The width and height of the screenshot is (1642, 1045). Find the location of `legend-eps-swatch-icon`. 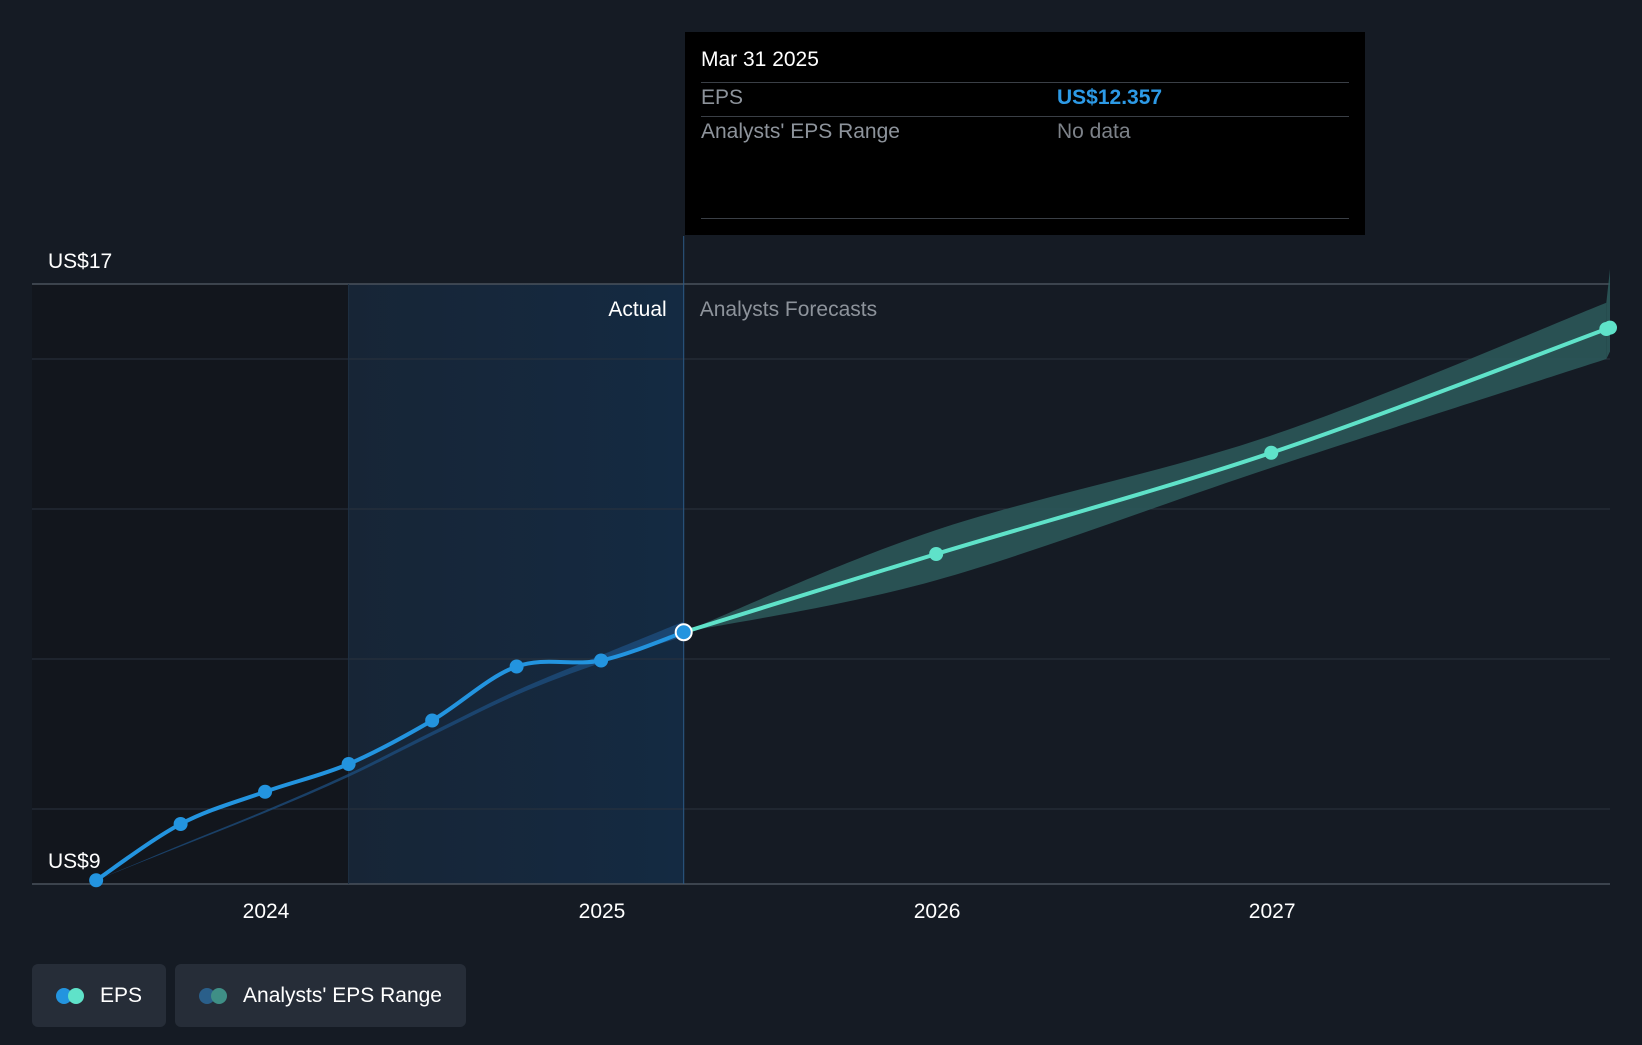

legend-eps-swatch-icon is located at coordinates (72, 995).